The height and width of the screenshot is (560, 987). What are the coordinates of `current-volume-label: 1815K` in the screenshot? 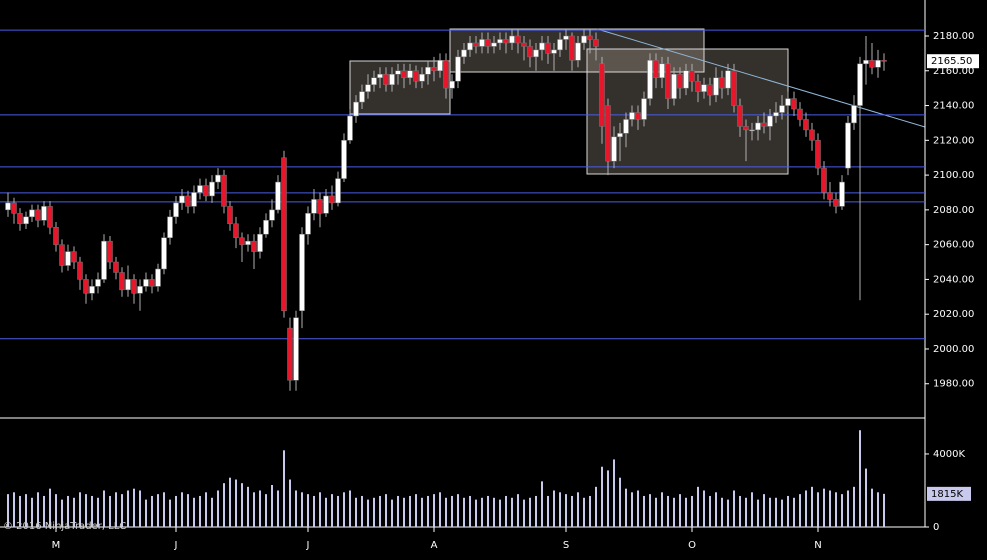 It's located at (947, 494).